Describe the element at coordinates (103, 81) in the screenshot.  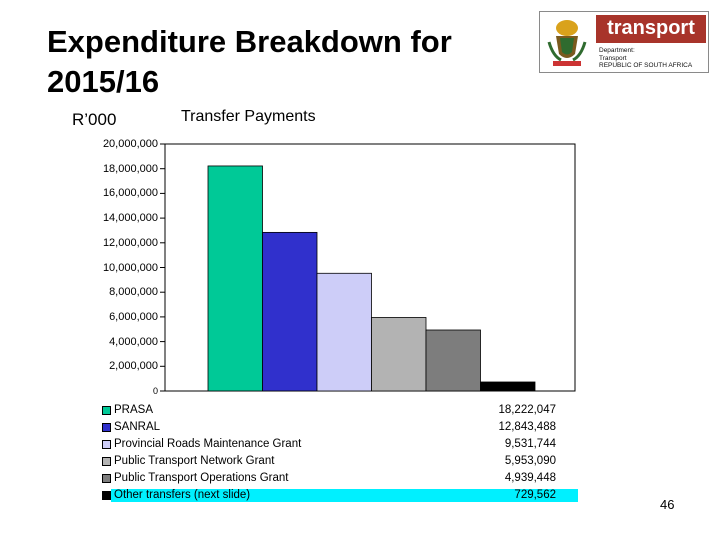
I see `slide-title-line2: 2015/16` at that location.